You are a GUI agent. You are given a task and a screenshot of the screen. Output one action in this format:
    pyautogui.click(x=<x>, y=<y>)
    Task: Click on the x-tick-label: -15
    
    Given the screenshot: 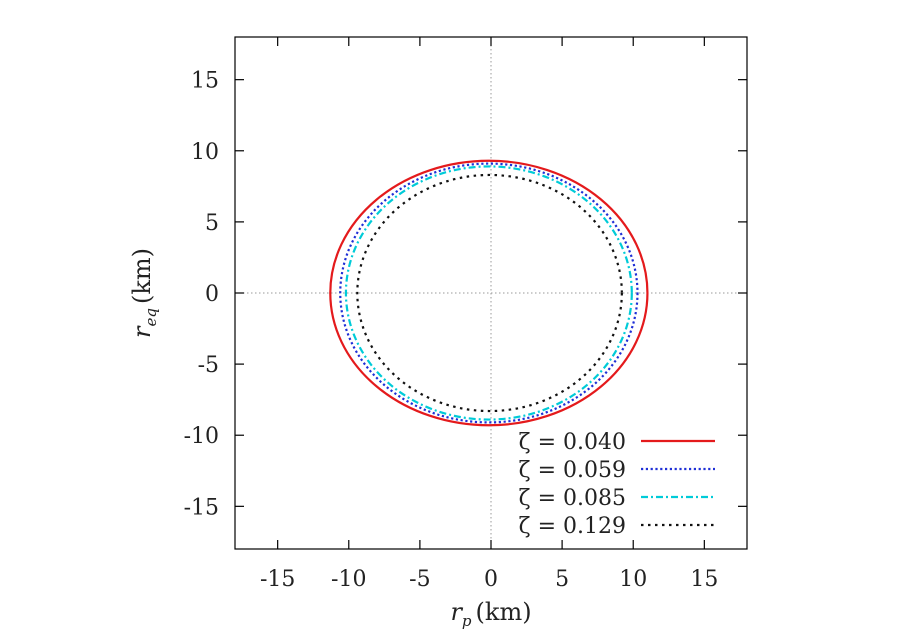 What is the action you would take?
    pyautogui.click(x=277, y=579)
    